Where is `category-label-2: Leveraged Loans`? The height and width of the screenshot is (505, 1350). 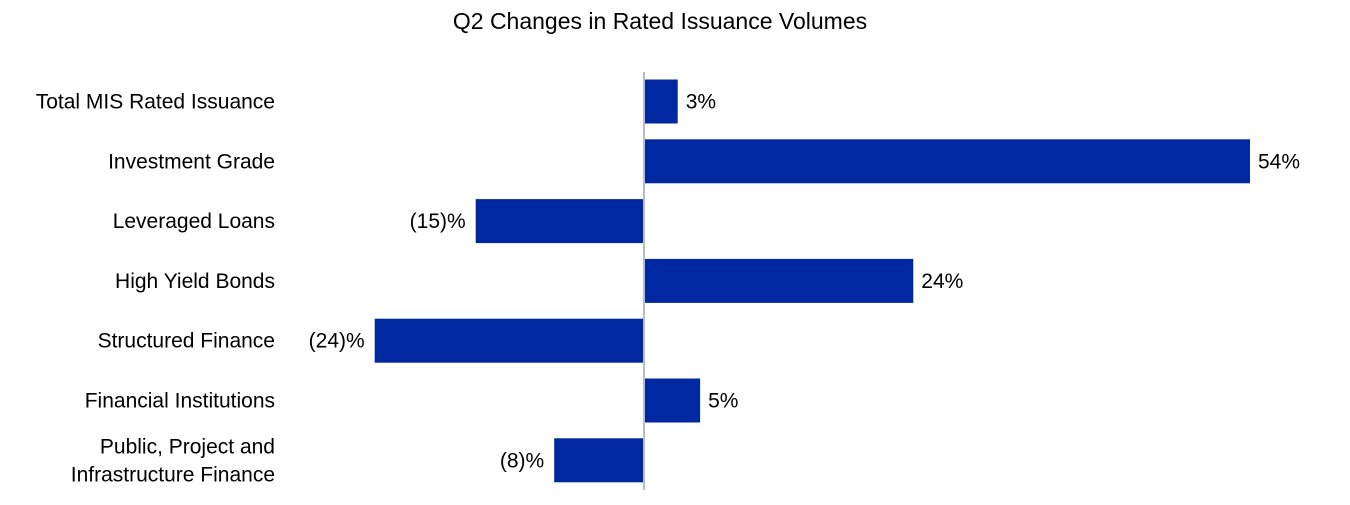
category-label-2: Leveraged Loans is located at coordinates (194, 221).